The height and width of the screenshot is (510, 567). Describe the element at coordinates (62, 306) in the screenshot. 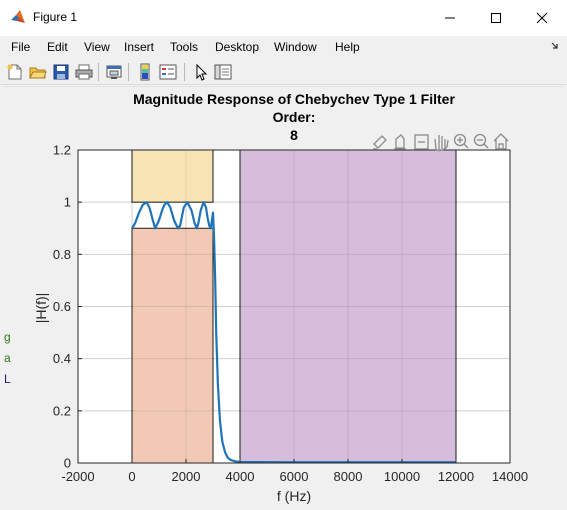

I see `y-tick-label: 0.6` at that location.